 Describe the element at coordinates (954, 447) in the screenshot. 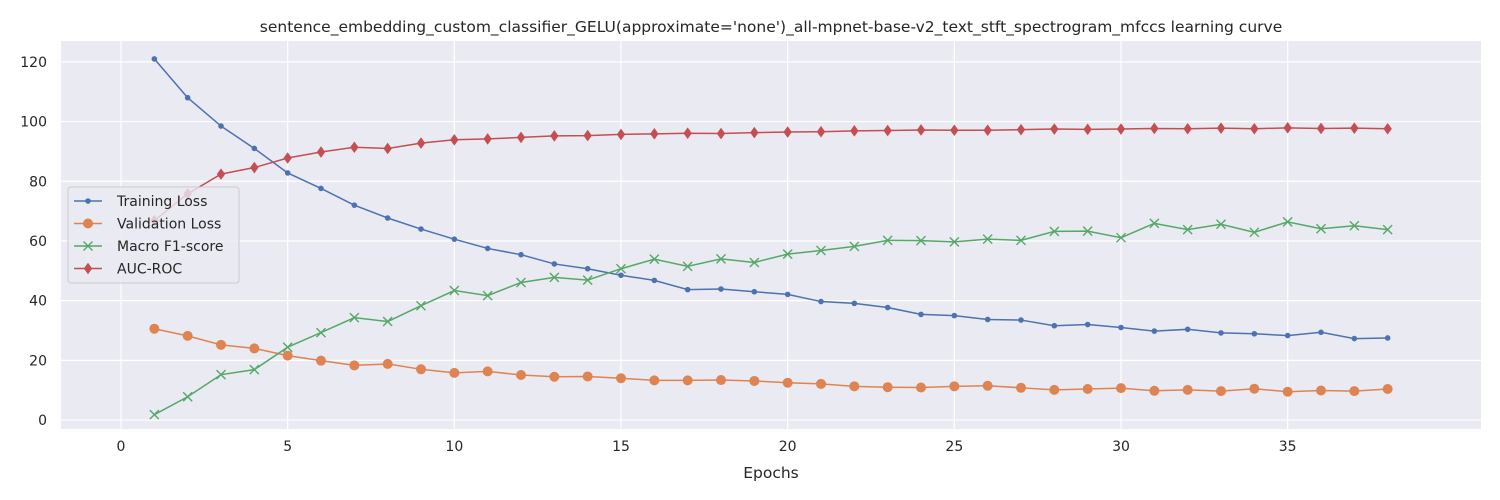

I see `x-tick-label: 25` at that location.